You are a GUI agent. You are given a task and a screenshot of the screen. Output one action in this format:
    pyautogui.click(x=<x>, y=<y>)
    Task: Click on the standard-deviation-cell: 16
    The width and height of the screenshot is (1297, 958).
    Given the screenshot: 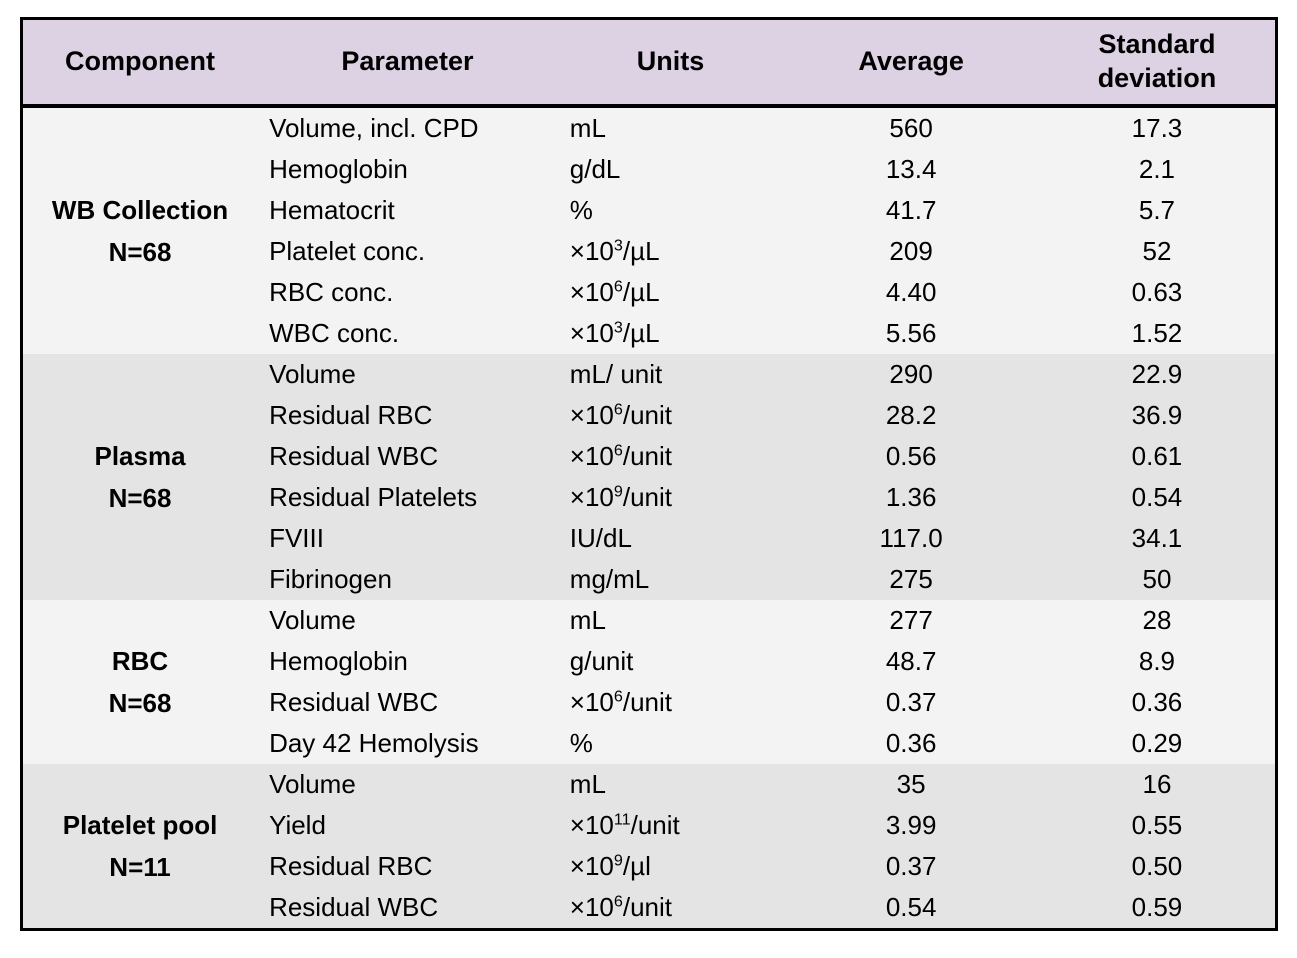 What is the action you would take?
    pyautogui.click(x=1157, y=784)
    